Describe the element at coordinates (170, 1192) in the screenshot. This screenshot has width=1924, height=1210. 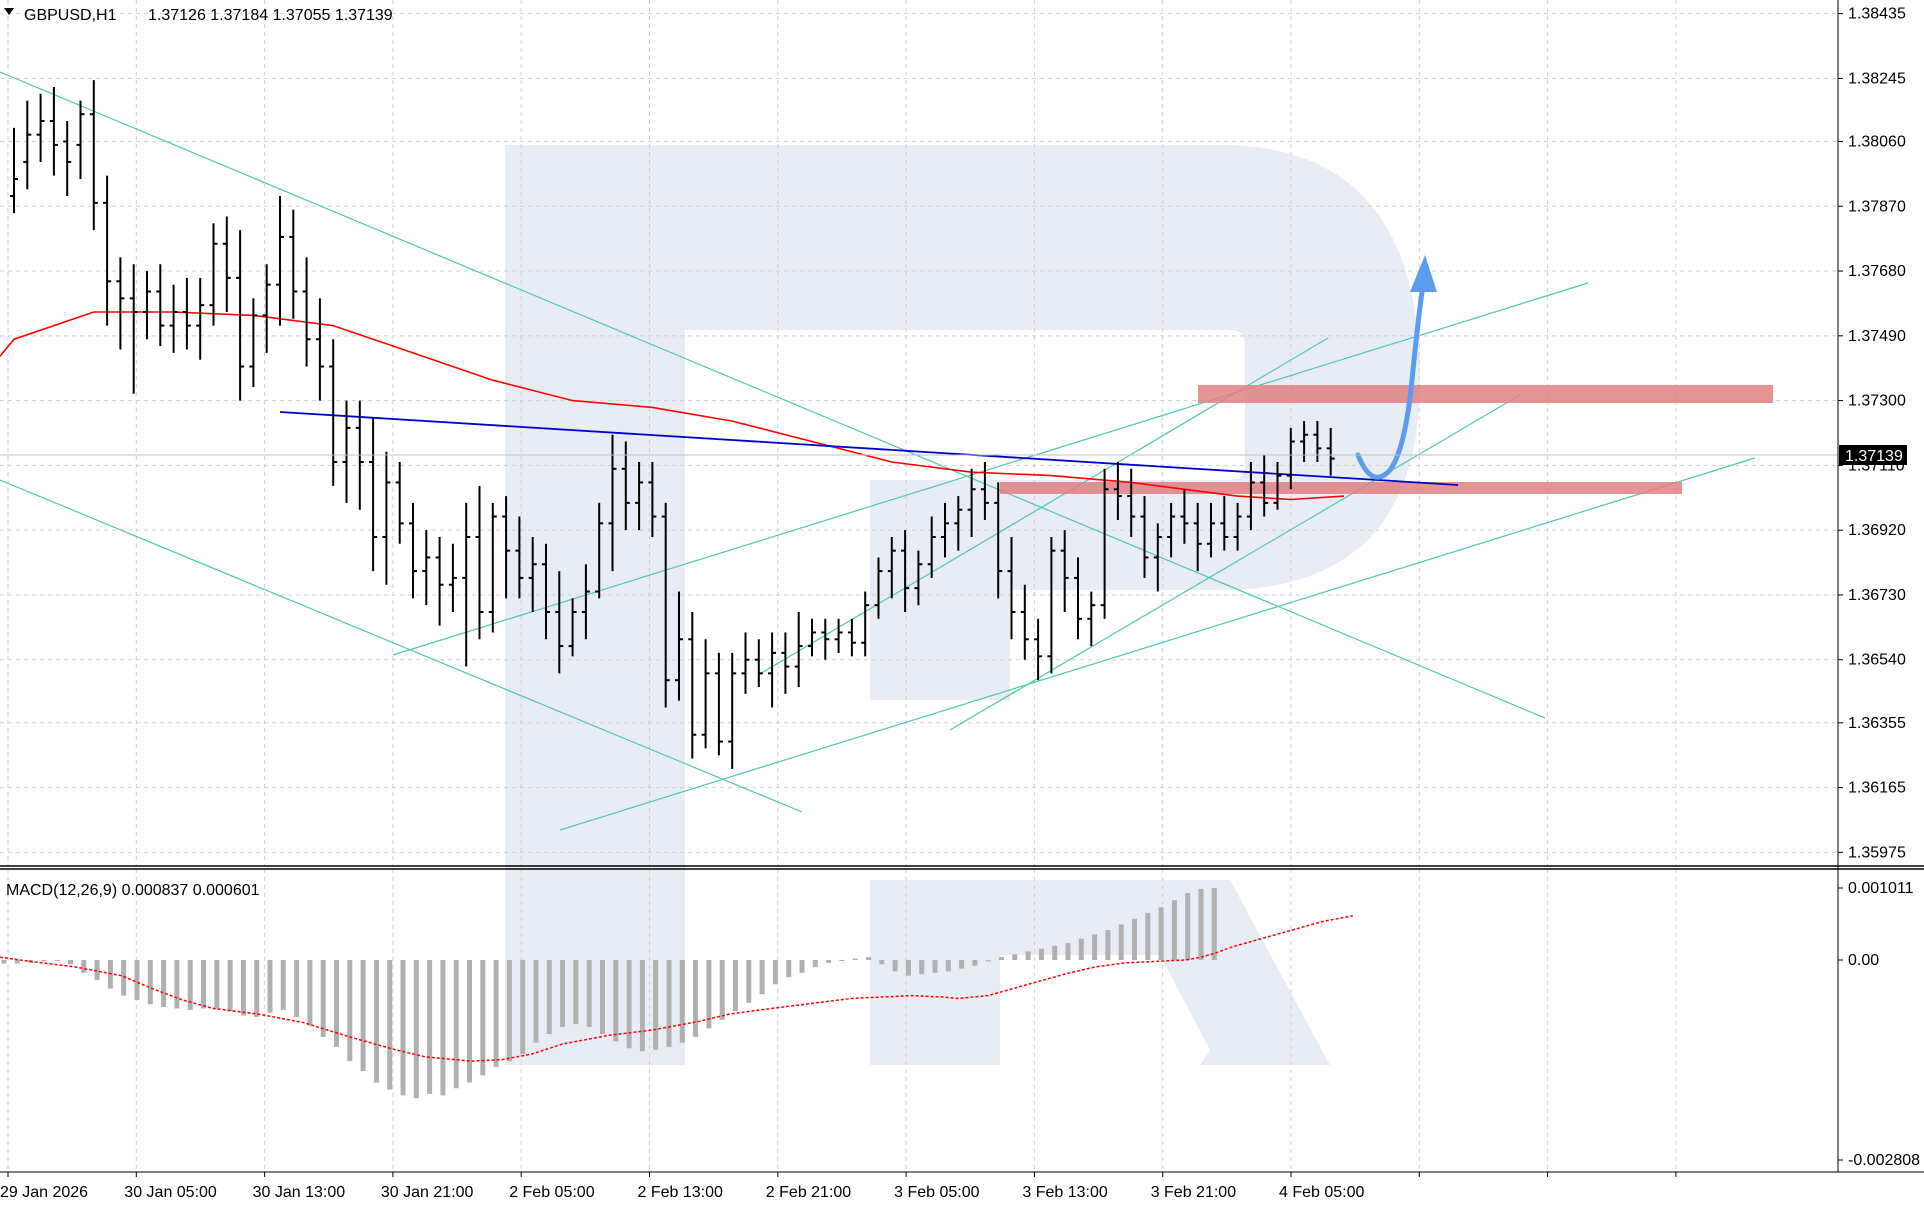
I see `time-tick-label: 30 Jan 05:00` at that location.